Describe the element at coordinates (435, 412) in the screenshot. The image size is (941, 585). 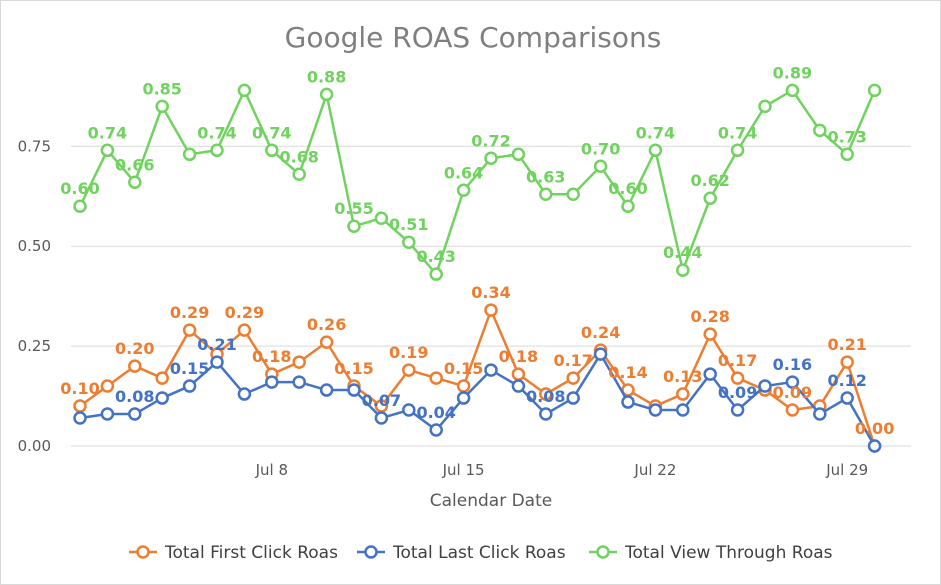
I see `data-label: 0.04` at that location.